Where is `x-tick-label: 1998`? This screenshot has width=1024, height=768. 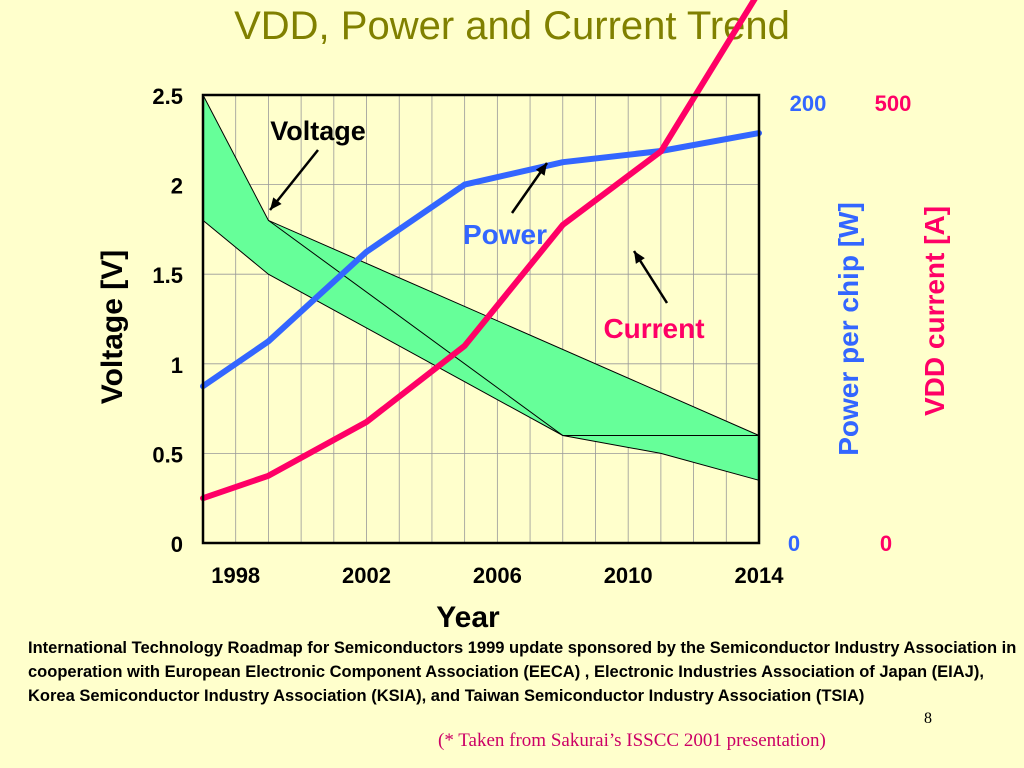 x-tick-label: 1998 is located at coordinates (235, 575).